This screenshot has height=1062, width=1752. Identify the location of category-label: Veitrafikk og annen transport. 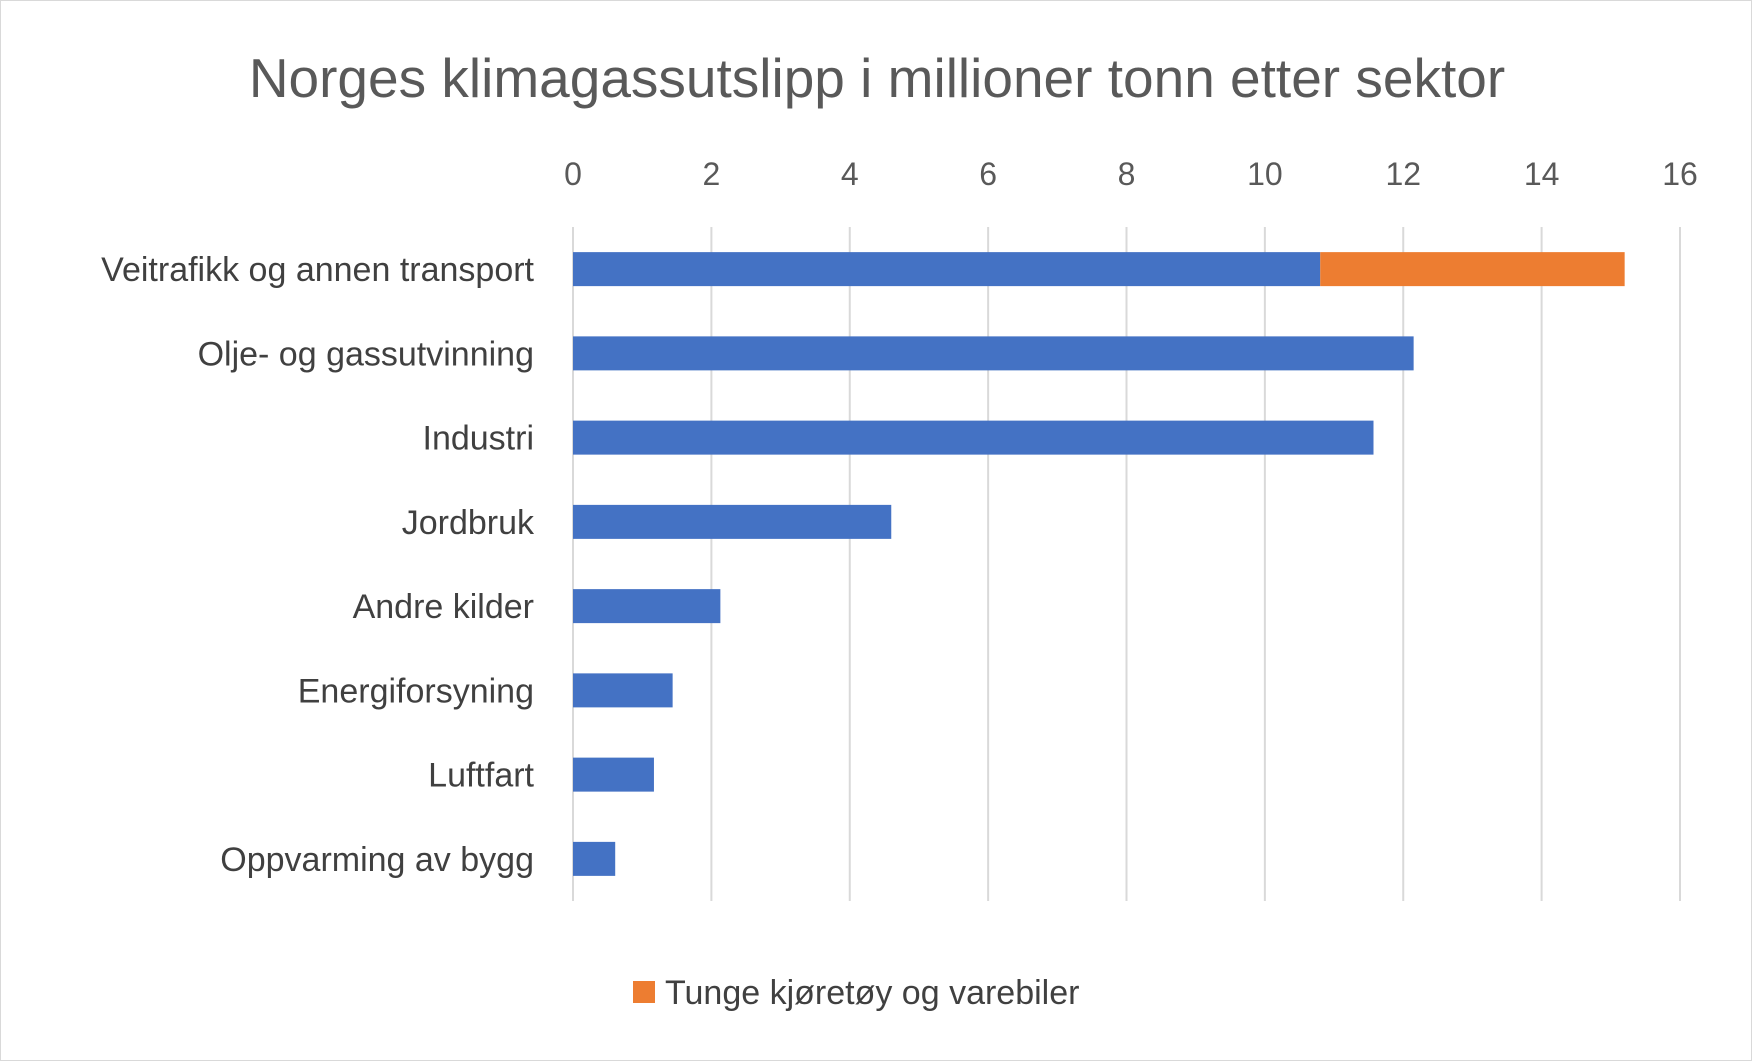
(317, 270).